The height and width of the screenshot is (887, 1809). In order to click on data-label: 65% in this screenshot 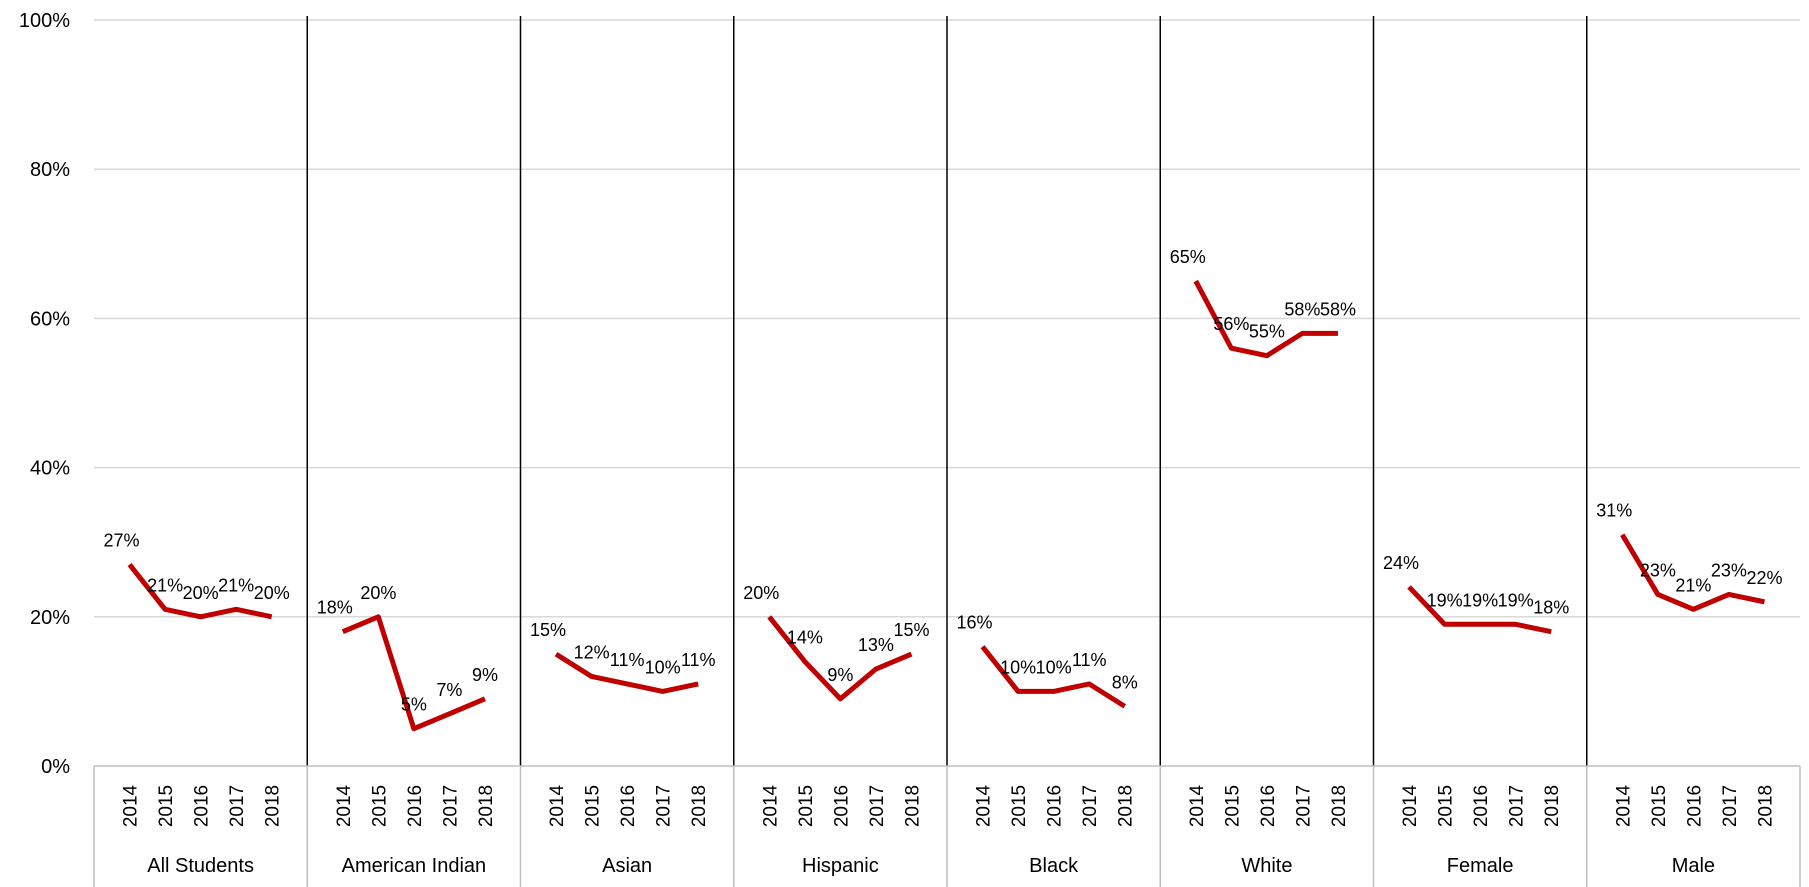, I will do `click(1188, 257)`.